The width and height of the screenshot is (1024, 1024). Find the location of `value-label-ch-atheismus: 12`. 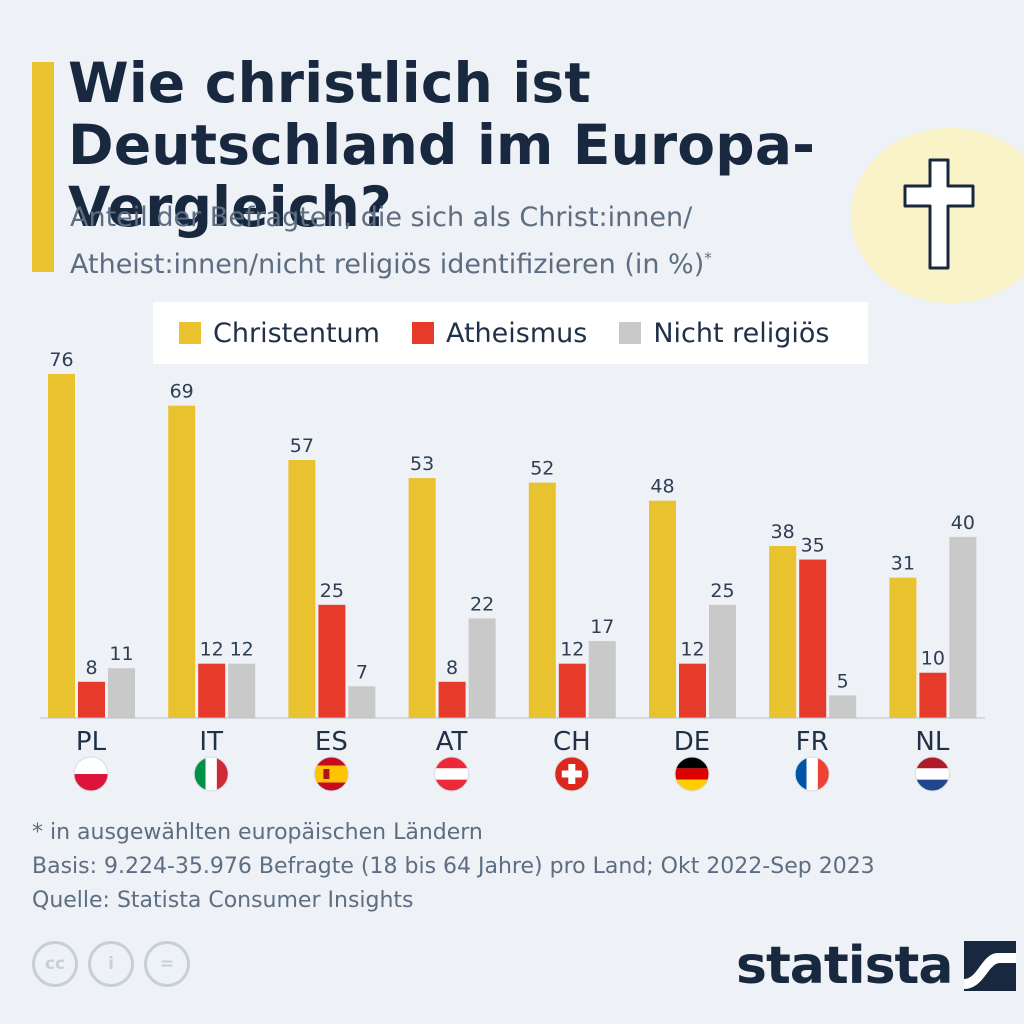

value-label-ch-atheismus: 12 is located at coordinates (572, 650).